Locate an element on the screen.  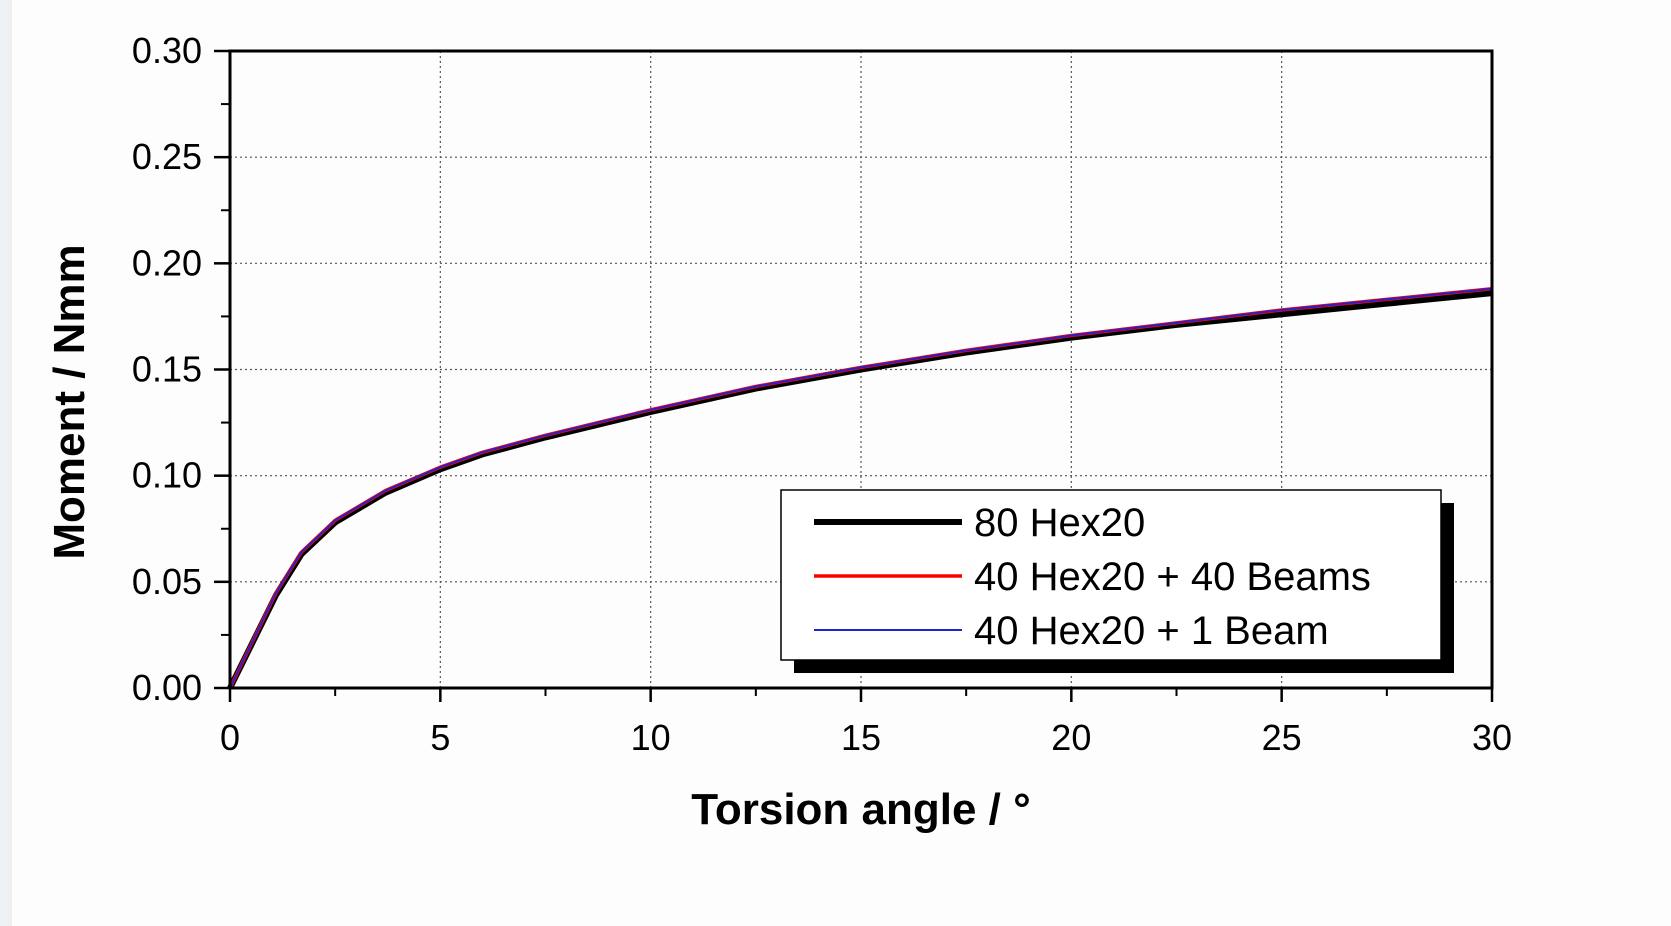
y-tick-label: 0.25 is located at coordinates (167, 156).